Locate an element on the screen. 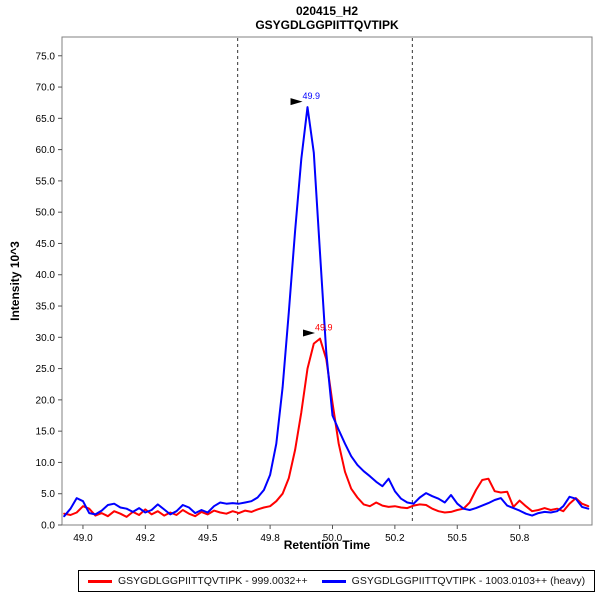 Image resolution: width=600 pixels, height=600 pixels. y-tick-label: 5.0 is located at coordinates (48, 494).